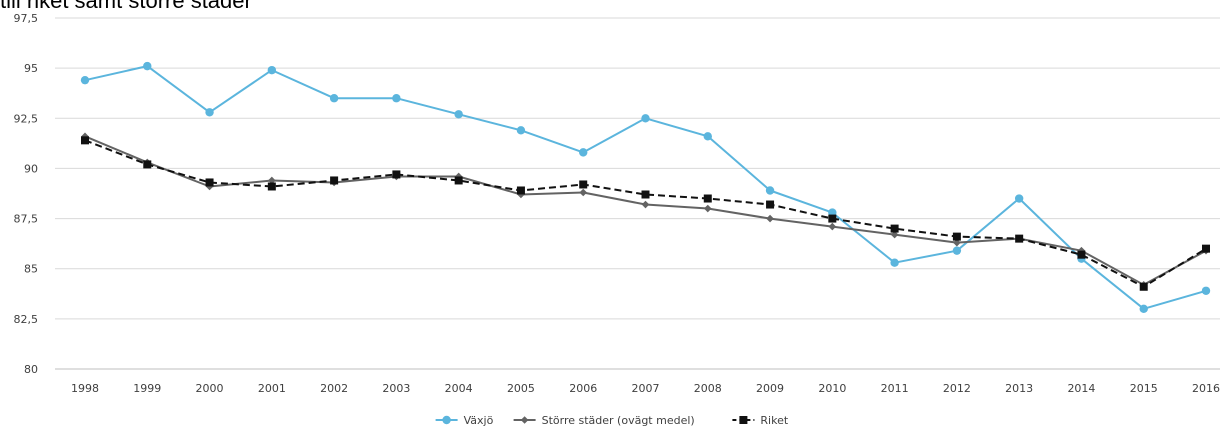 The width and height of the screenshot is (1228, 428). I want to click on x-tick-label: 2005, so click(521, 388).